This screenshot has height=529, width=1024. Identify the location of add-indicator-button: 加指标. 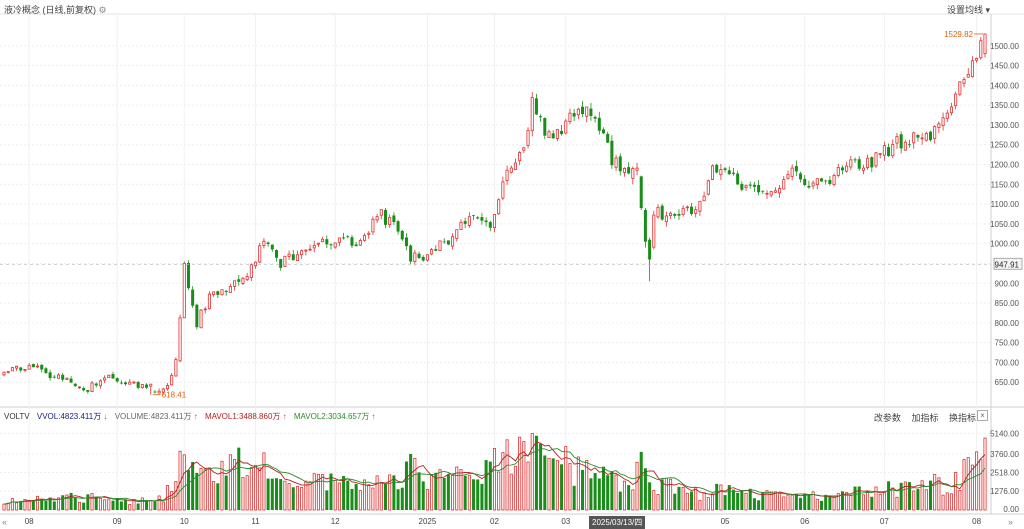
(925, 418).